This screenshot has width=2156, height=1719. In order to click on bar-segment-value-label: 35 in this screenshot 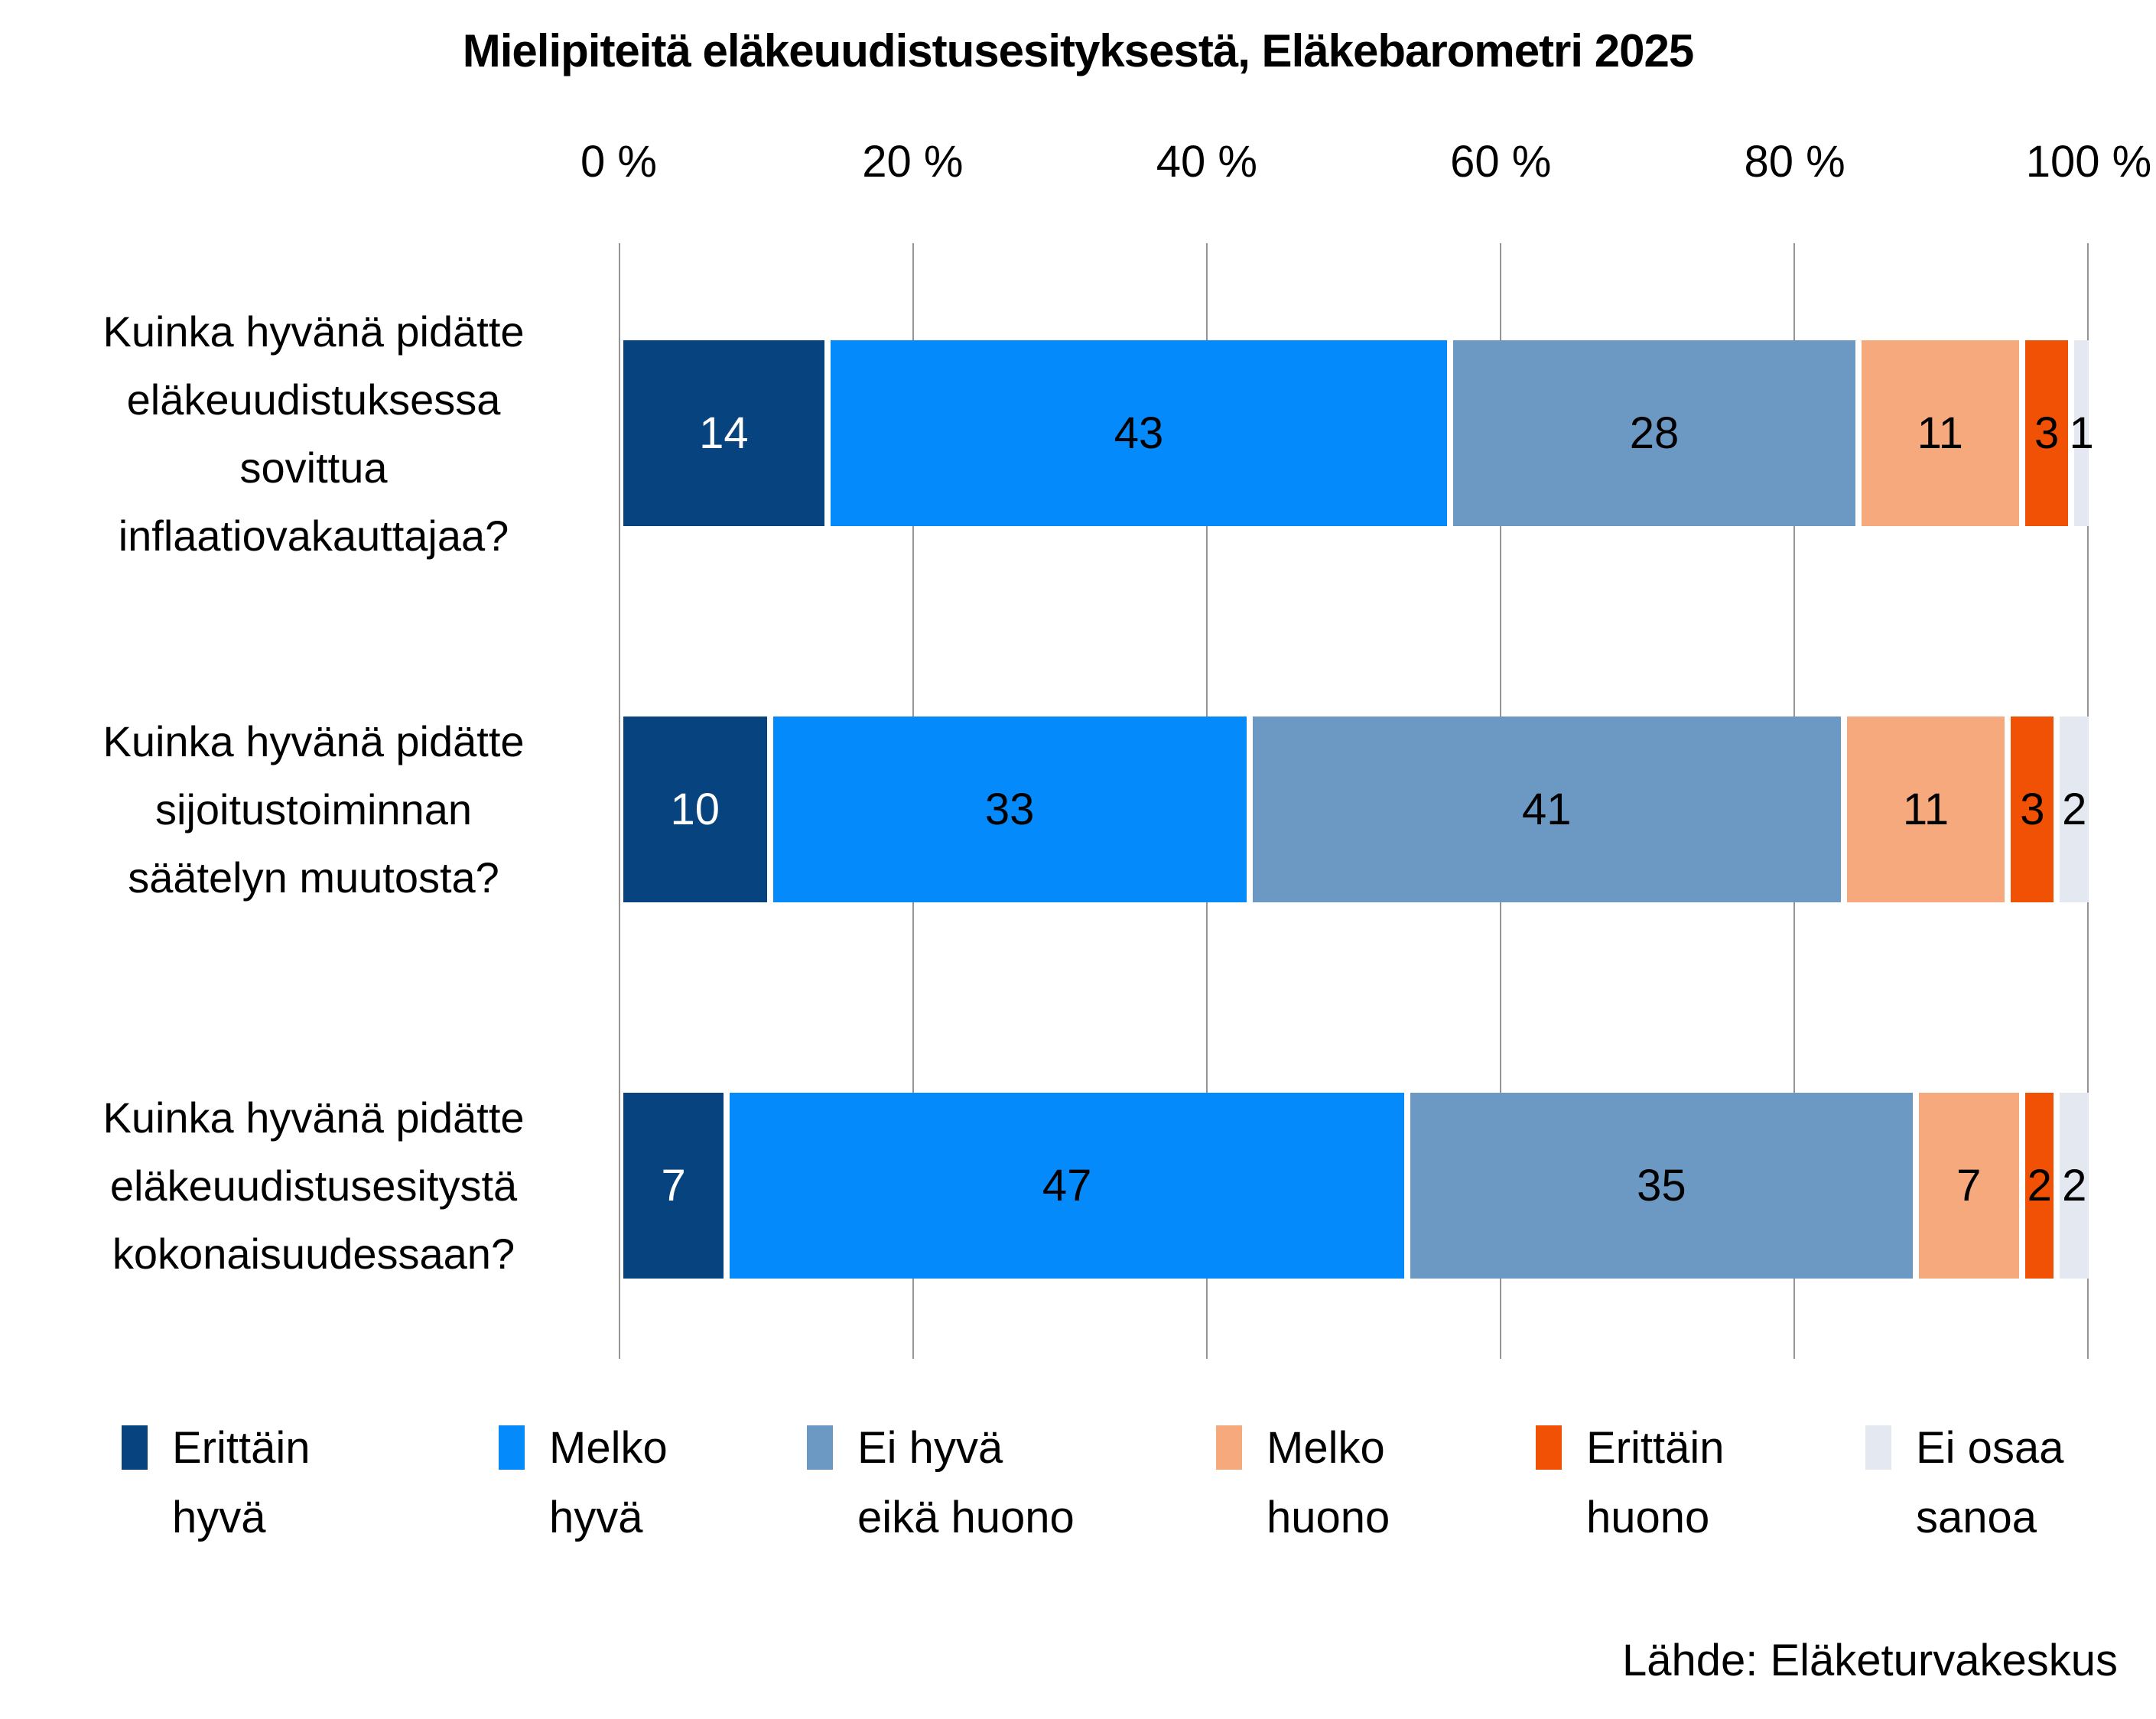, I will do `click(1661, 1185)`.